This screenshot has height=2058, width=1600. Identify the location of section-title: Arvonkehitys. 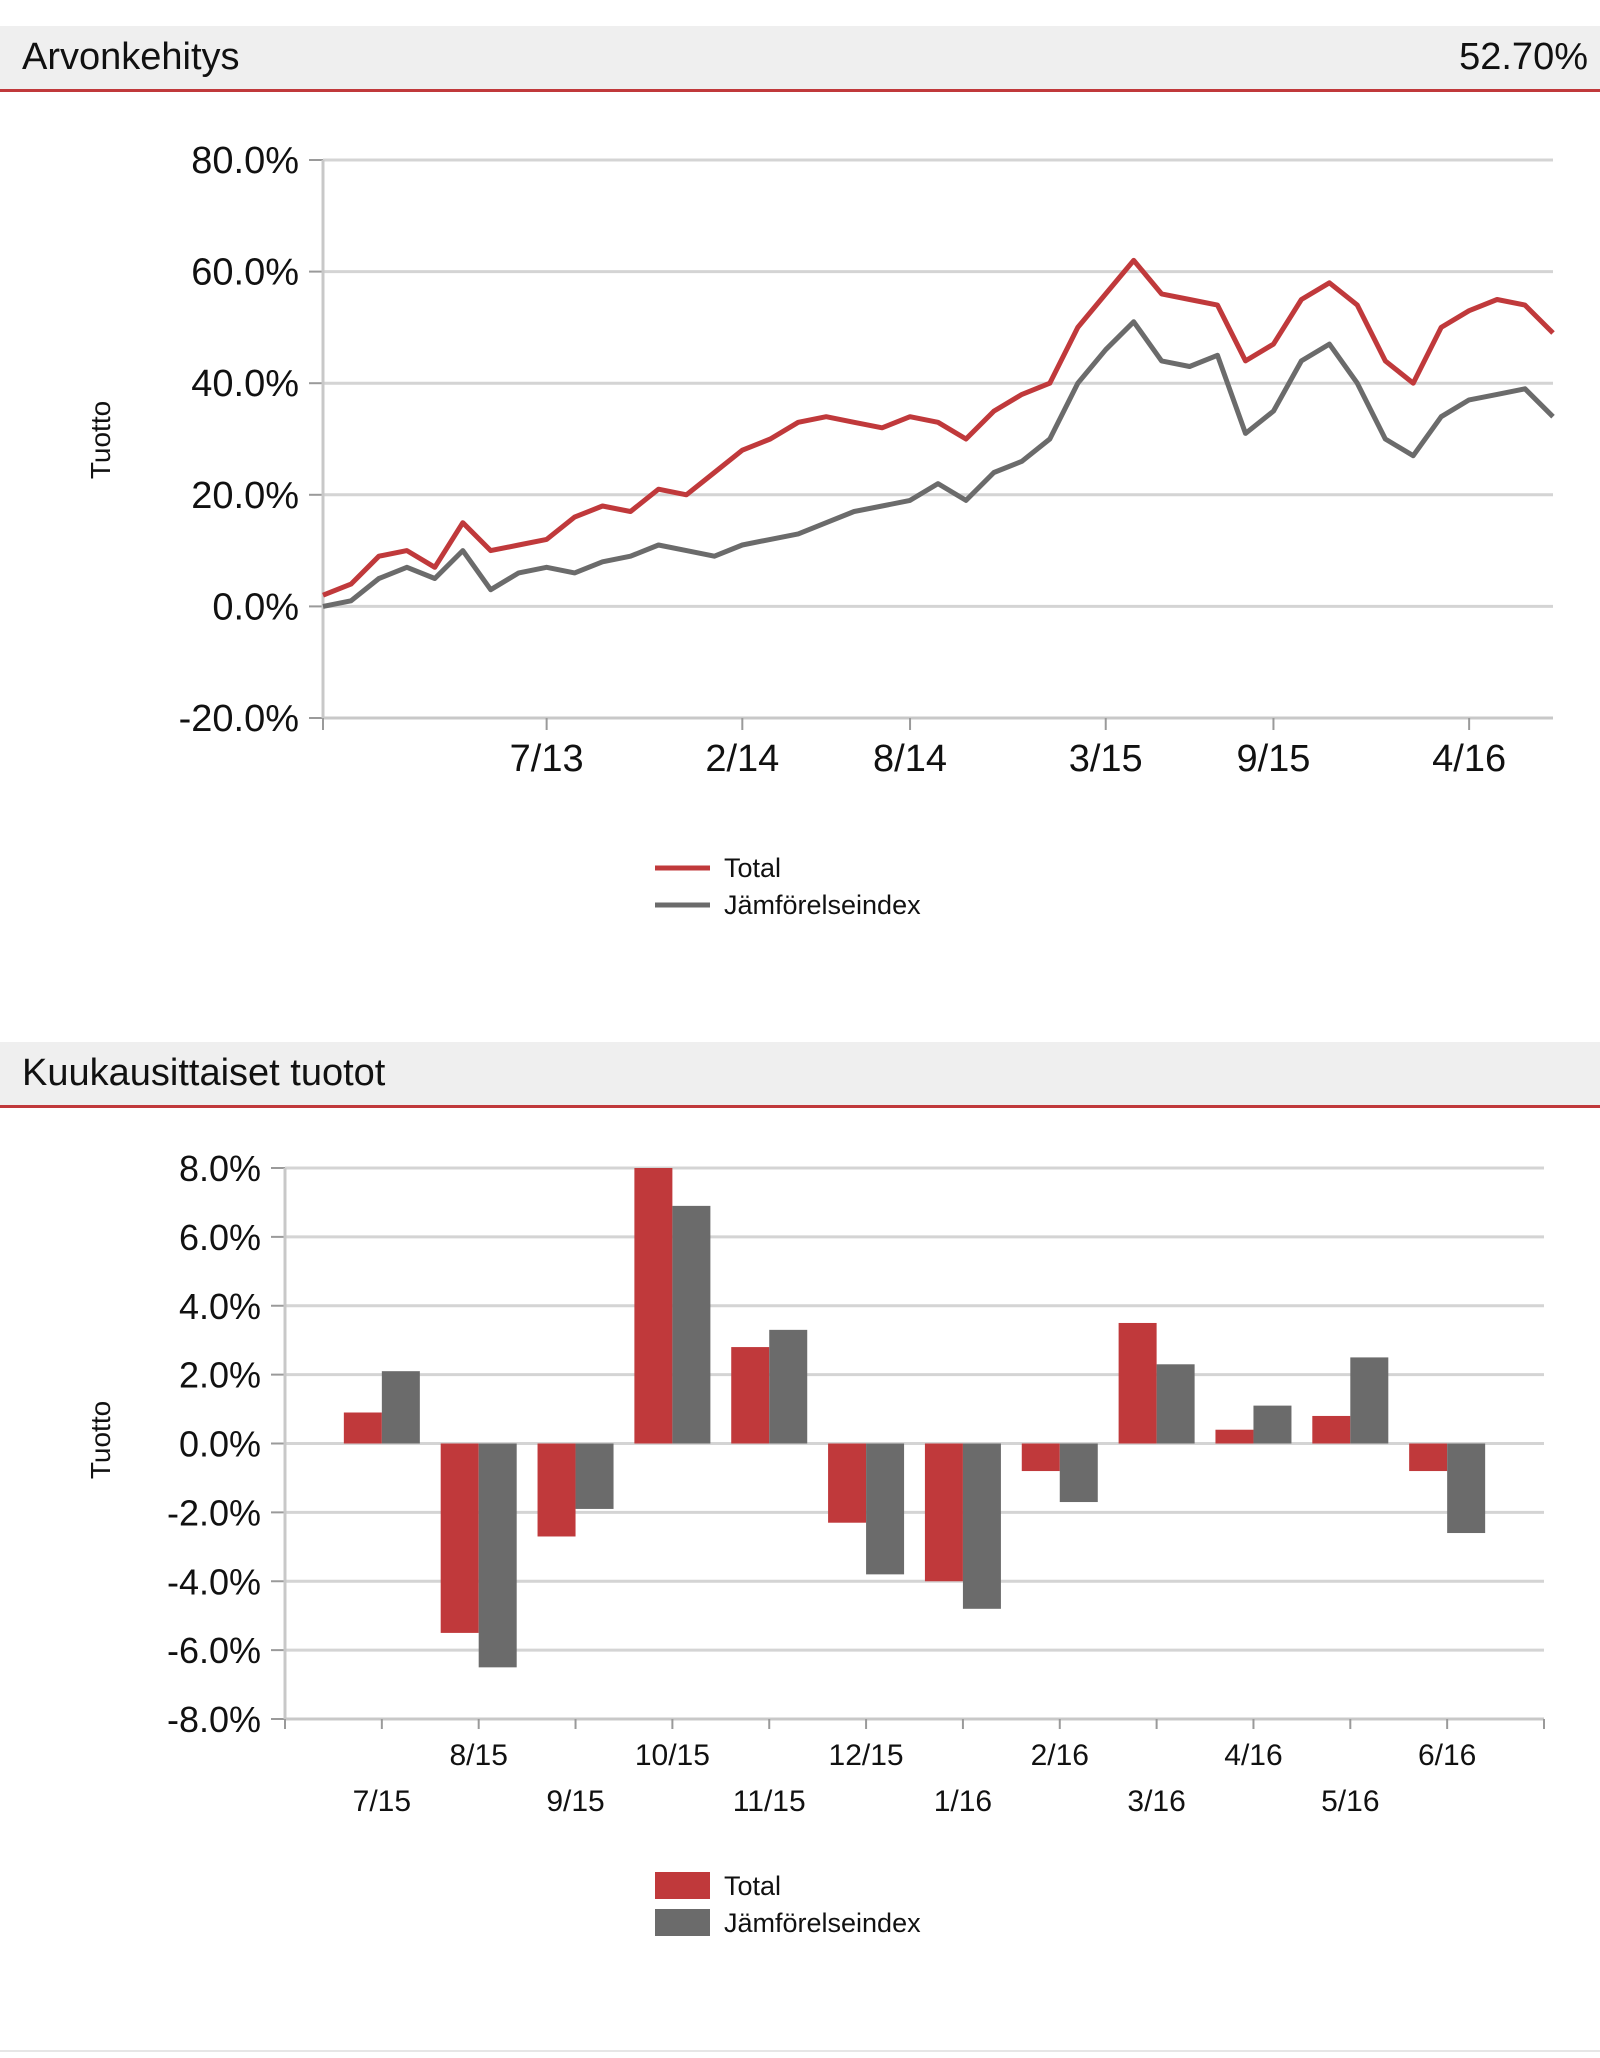
(131, 57).